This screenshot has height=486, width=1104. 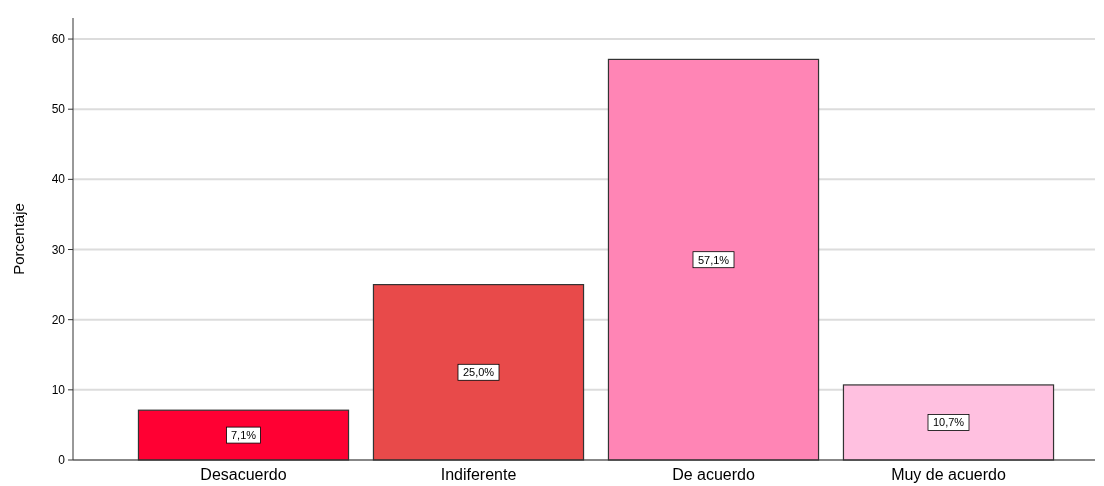 What do you see at coordinates (58, 389) in the screenshot?
I see `y-tick-label: 10` at bounding box center [58, 389].